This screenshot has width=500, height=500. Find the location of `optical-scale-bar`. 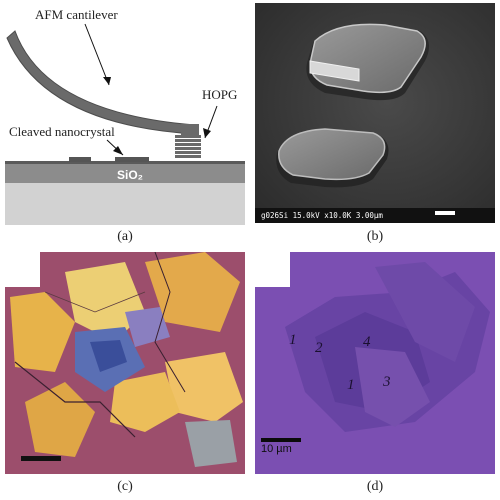

optical-scale-bar is located at coordinates (41, 458).